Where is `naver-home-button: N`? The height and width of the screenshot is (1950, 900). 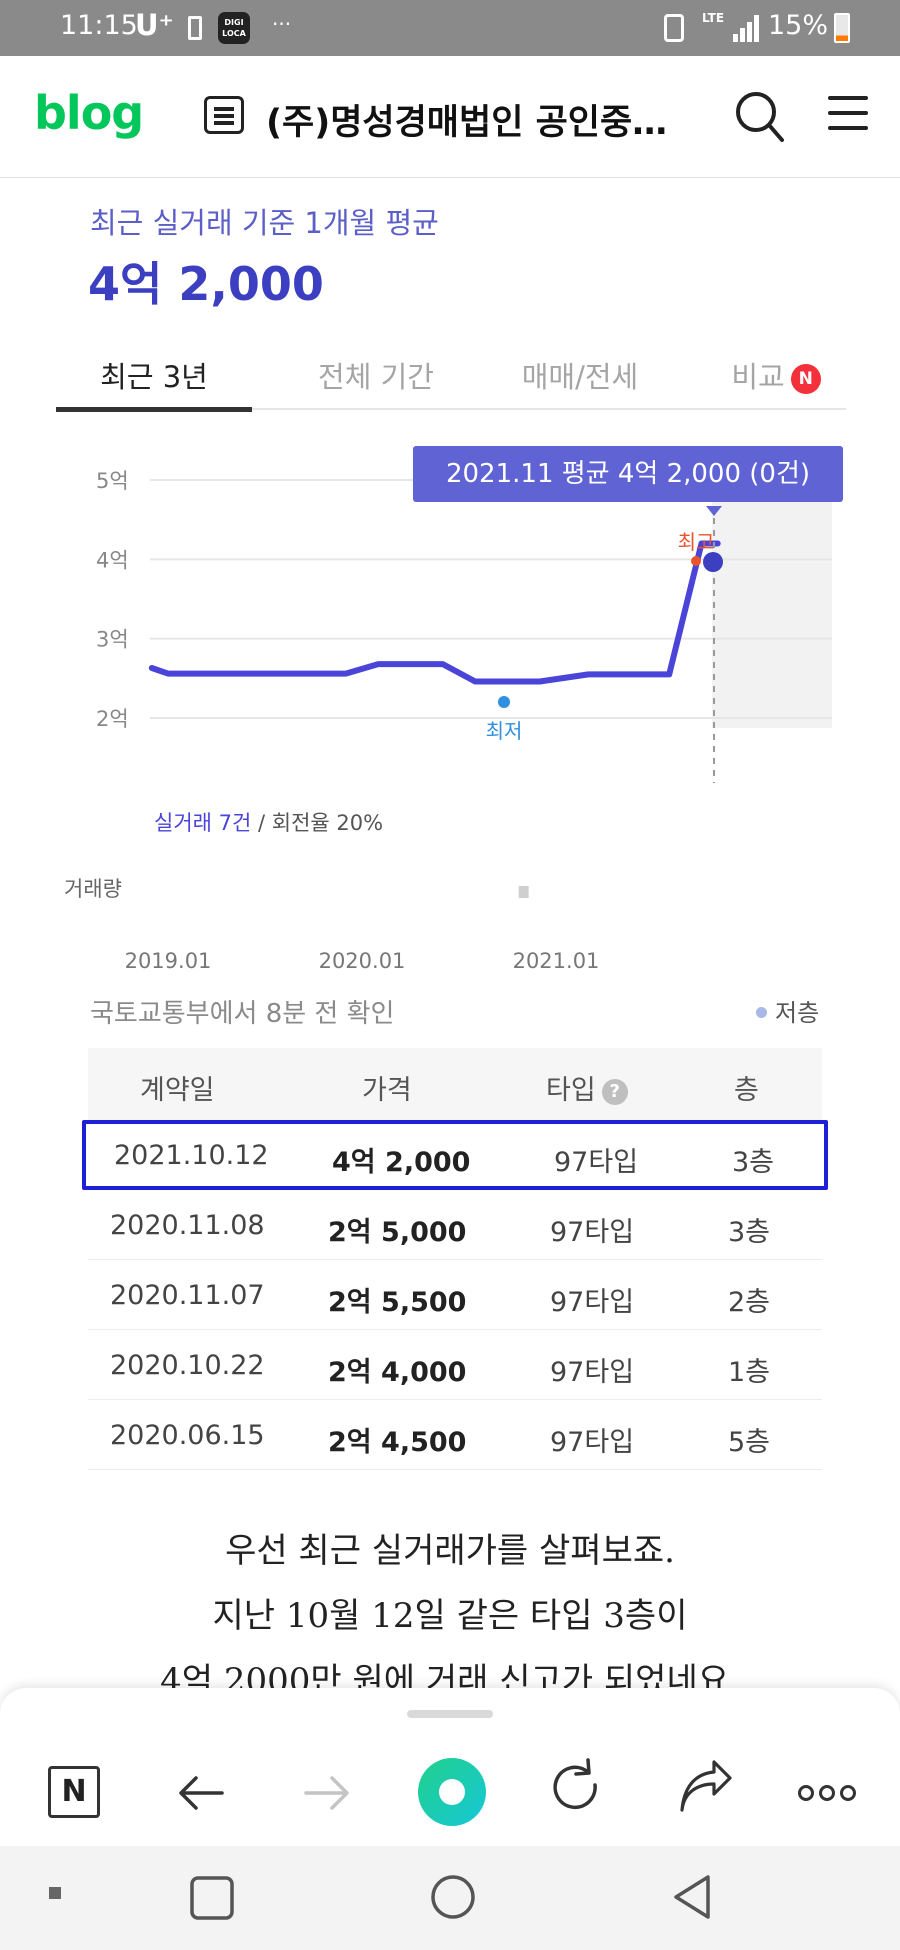 naver-home-button: N is located at coordinates (74, 1792).